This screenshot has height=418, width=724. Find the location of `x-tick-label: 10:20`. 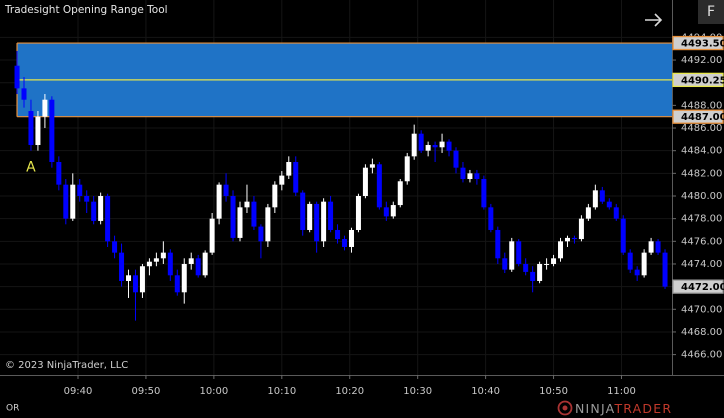

x-tick-label: 10:20 is located at coordinates (349, 391).